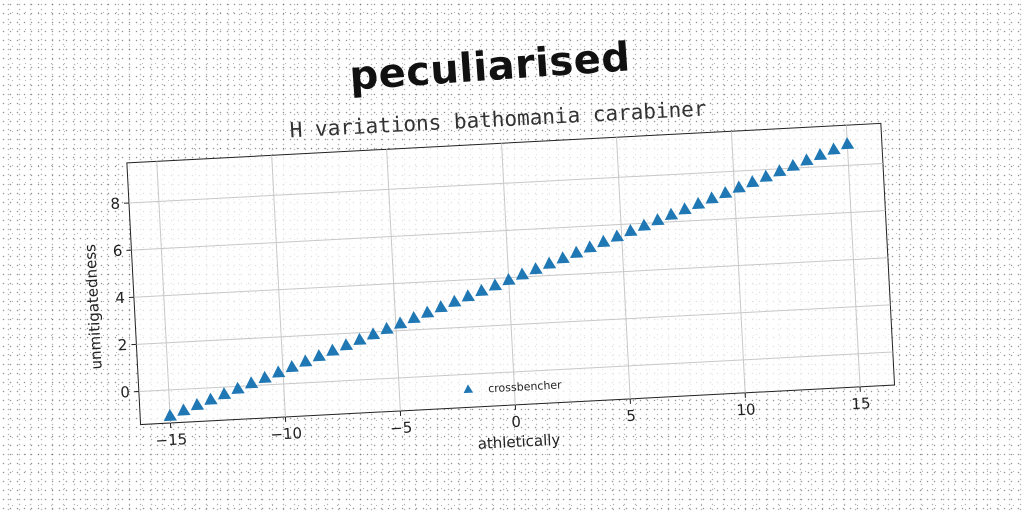 This screenshot has width=1024, height=512. I want to click on y-tick-label: 0, so click(125, 392).